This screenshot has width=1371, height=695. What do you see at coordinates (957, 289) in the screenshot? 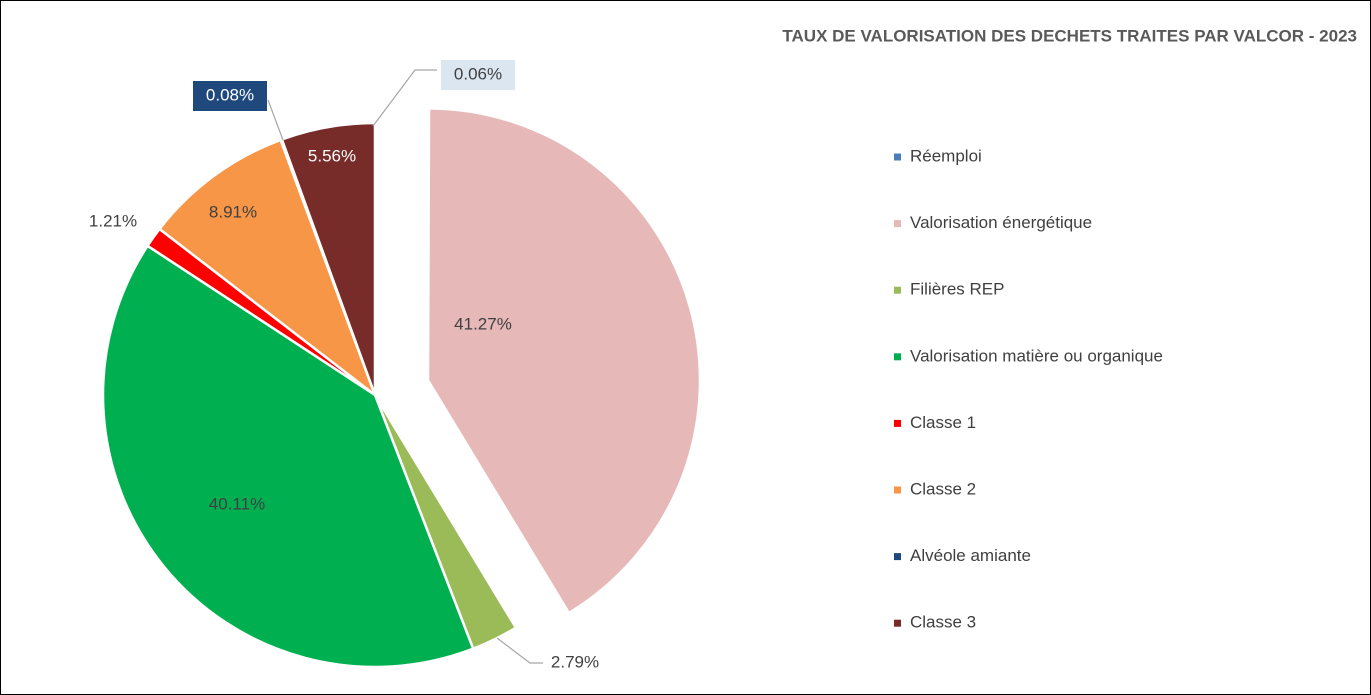
I see `legend-label: Filières REP` at bounding box center [957, 289].